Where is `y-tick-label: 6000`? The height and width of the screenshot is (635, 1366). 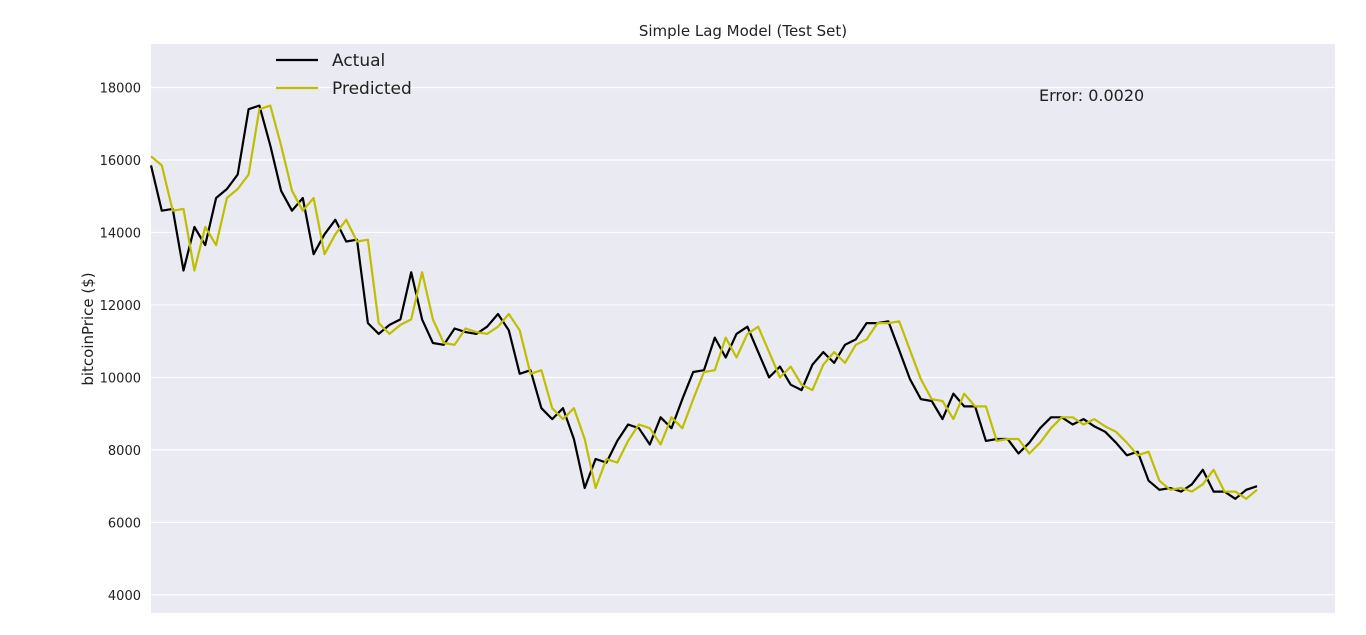
y-tick-label: 6000 is located at coordinates (124, 523).